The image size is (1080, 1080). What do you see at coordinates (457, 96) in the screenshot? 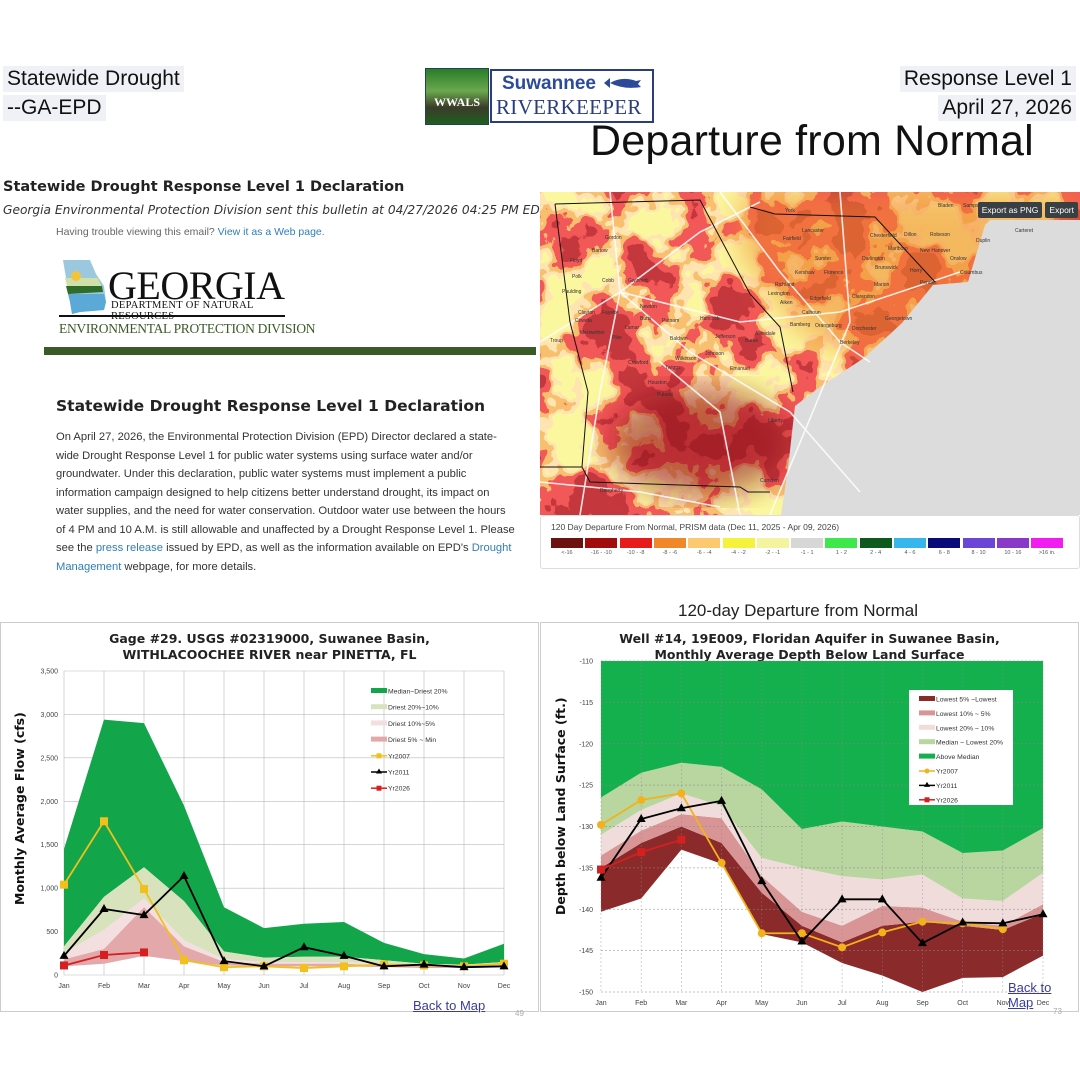
I see `wwals-logo: WWALS` at bounding box center [457, 96].